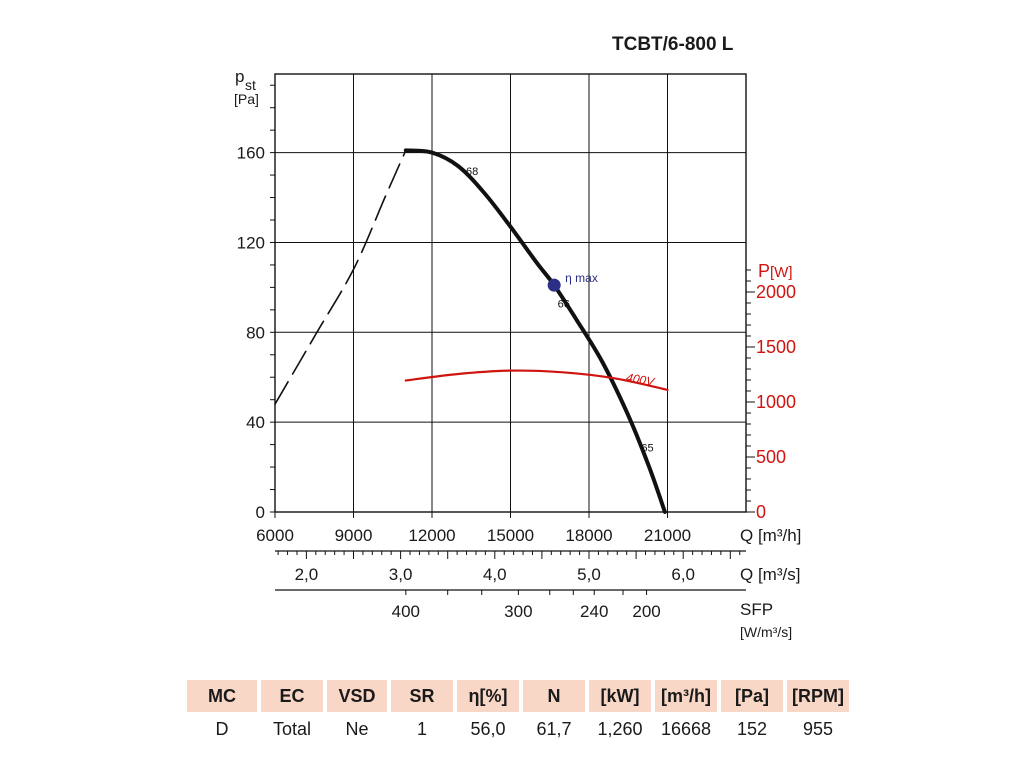  Describe the element at coordinates (421, 728) in the screenshot. I see `value-sr: 1` at that location.